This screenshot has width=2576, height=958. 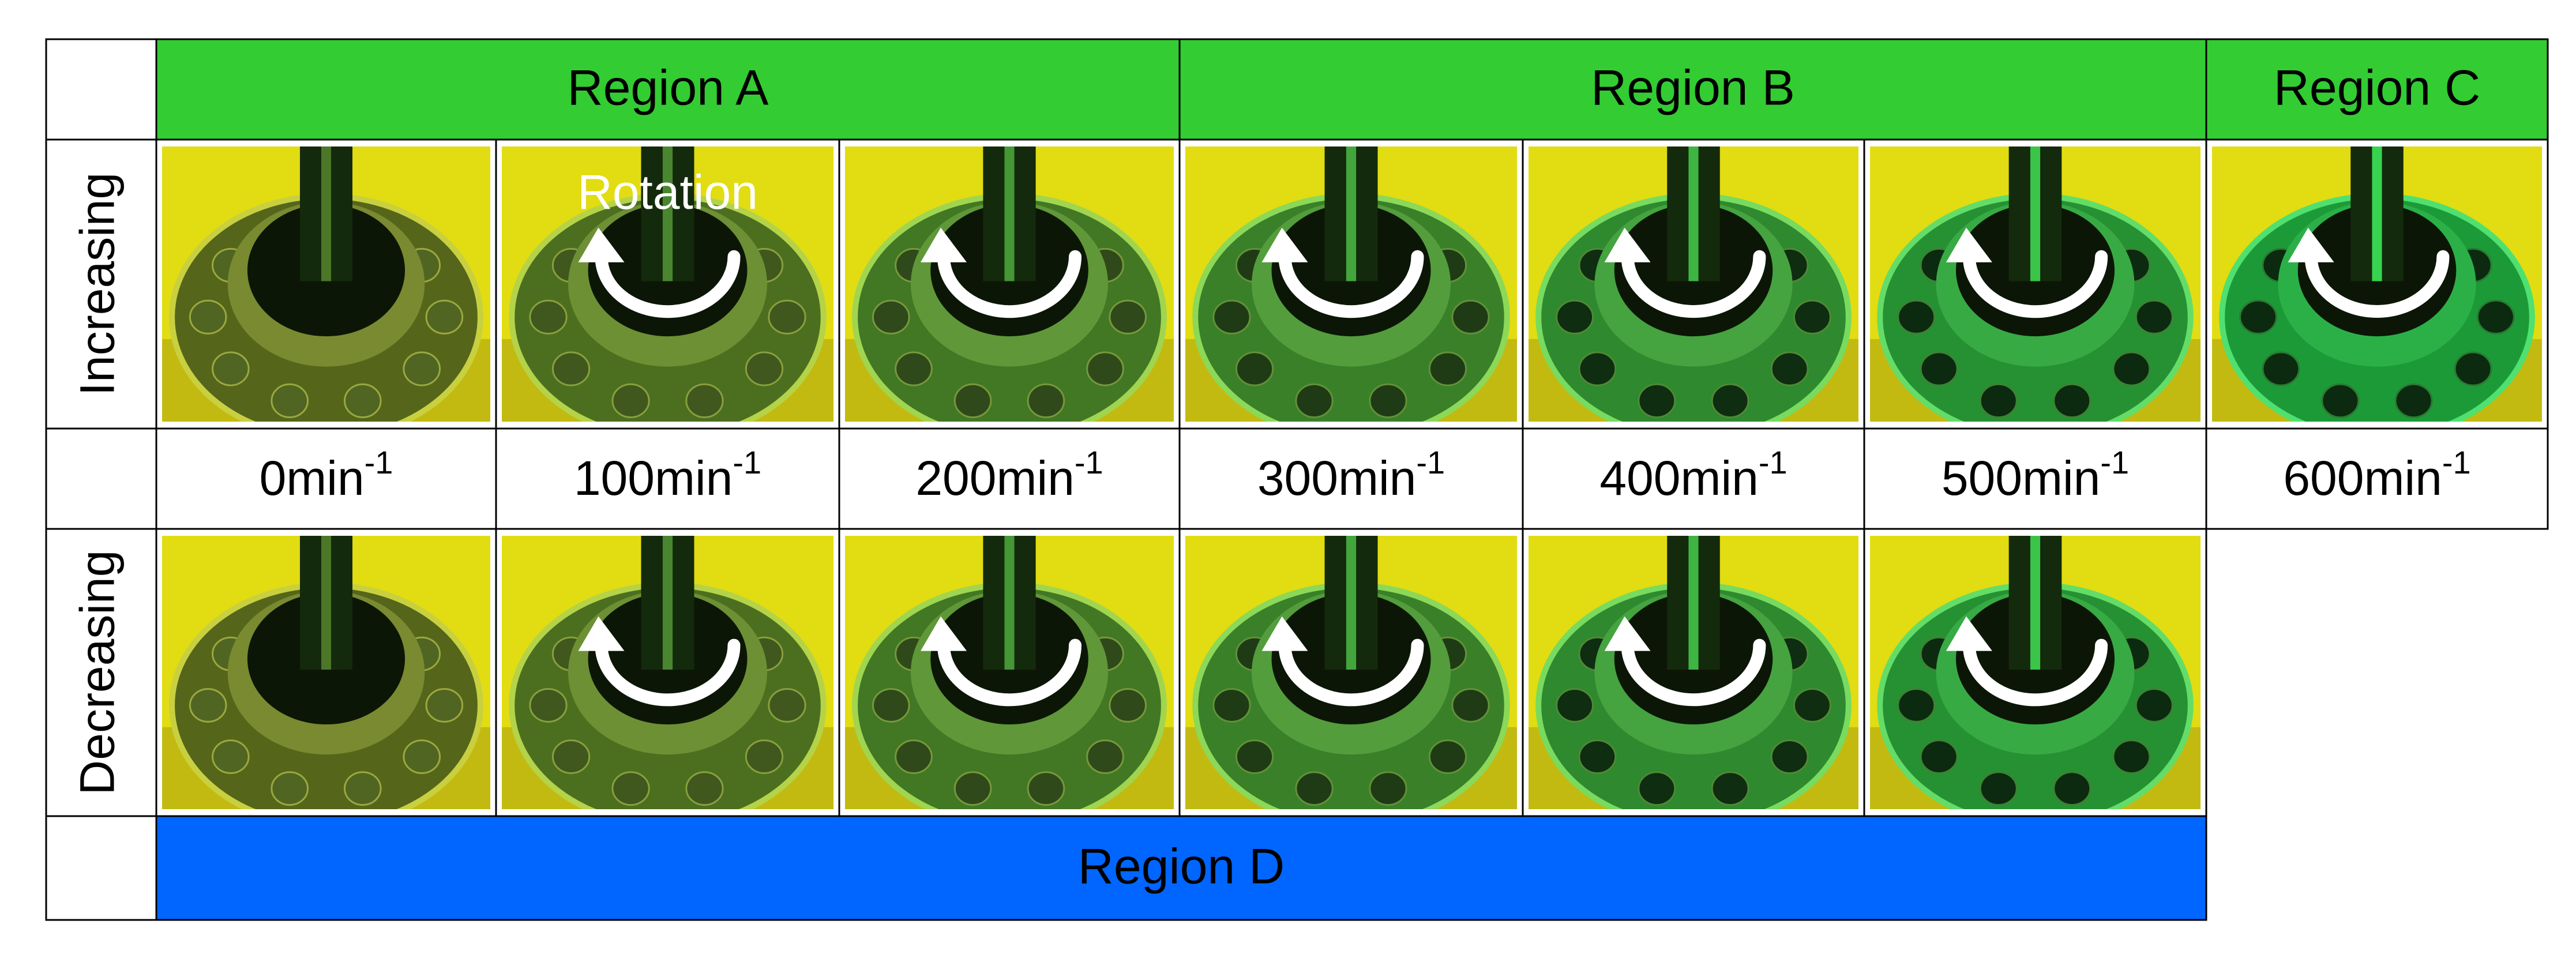 I want to click on speed-text: 0min, so click(x=313, y=478).